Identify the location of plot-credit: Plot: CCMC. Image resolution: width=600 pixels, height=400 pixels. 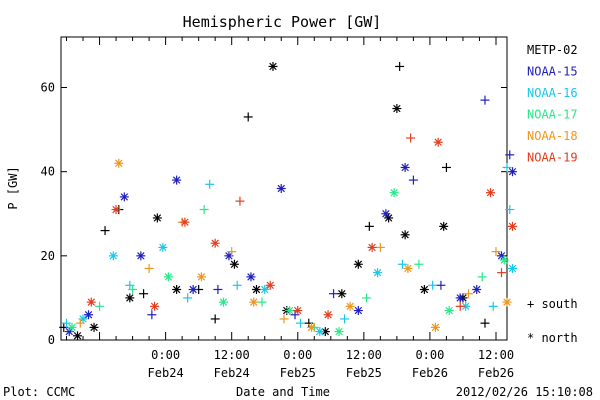
(39, 392).